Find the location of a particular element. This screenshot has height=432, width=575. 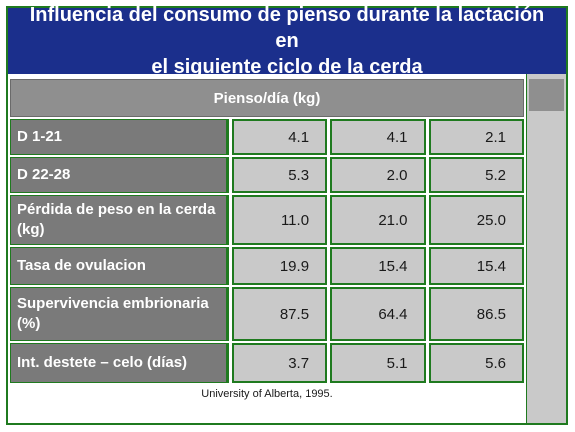

table-cell: 25.0 is located at coordinates (476, 220).